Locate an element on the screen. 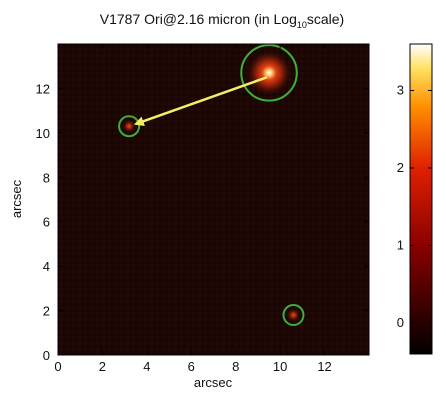 This screenshot has height=409, width=446. y-tick-label: 6 is located at coordinates (46, 222).